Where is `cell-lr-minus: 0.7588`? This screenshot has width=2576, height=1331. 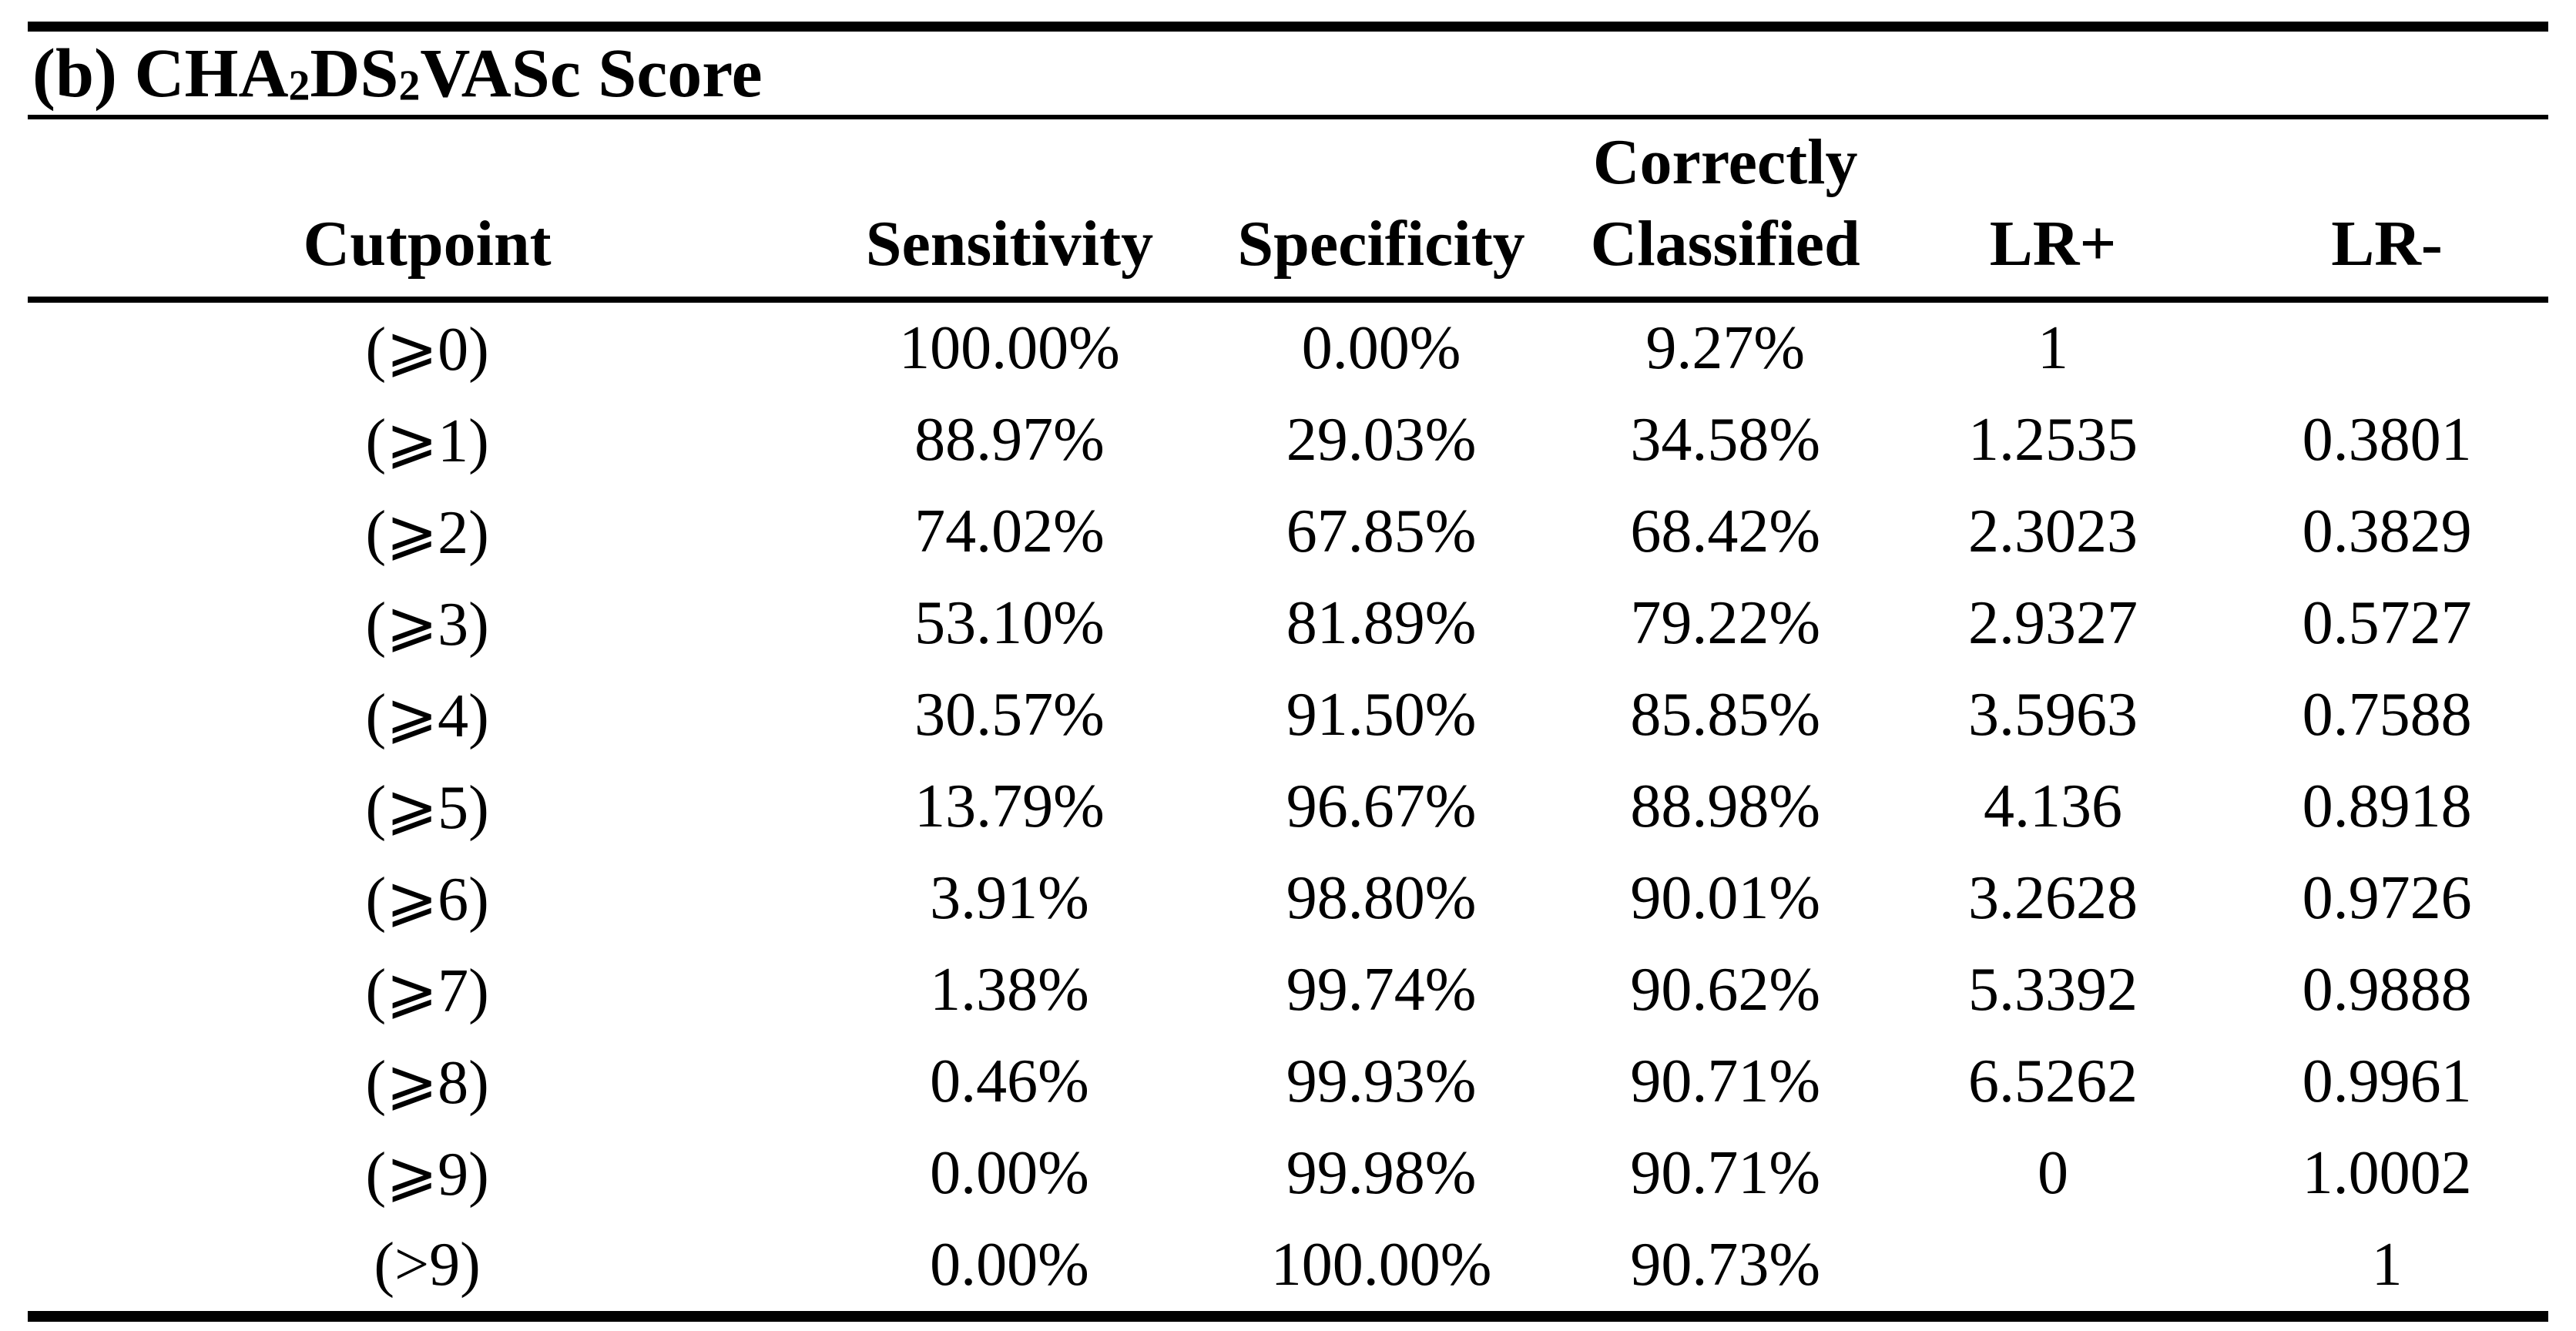 cell-lr-minus: 0.7588 is located at coordinates (2387, 715).